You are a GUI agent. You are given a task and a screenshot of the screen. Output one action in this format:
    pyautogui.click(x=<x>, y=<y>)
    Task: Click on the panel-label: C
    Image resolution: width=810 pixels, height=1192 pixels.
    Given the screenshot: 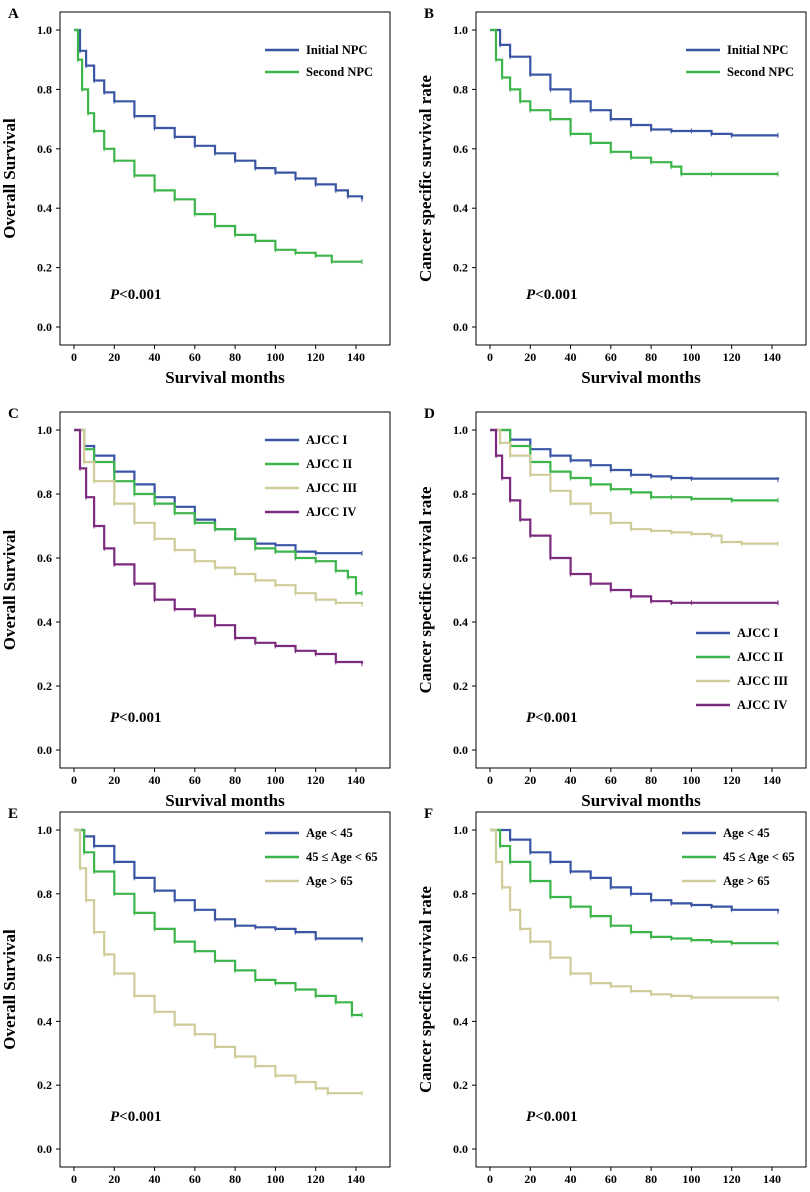 What is the action you would take?
    pyautogui.click(x=13, y=414)
    